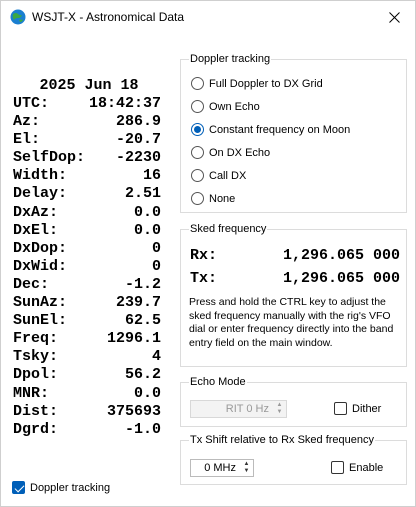 The width and height of the screenshot is (416, 507). I want to click on astro-row: DxDop: 0, so click(87, 249).